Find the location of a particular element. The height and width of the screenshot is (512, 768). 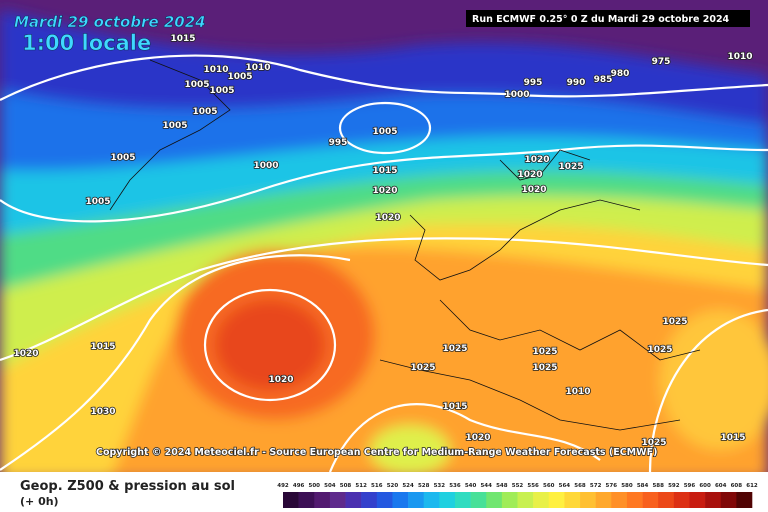

date: Mardi 29 octobre 2024 is located at coordinates (110, 22).